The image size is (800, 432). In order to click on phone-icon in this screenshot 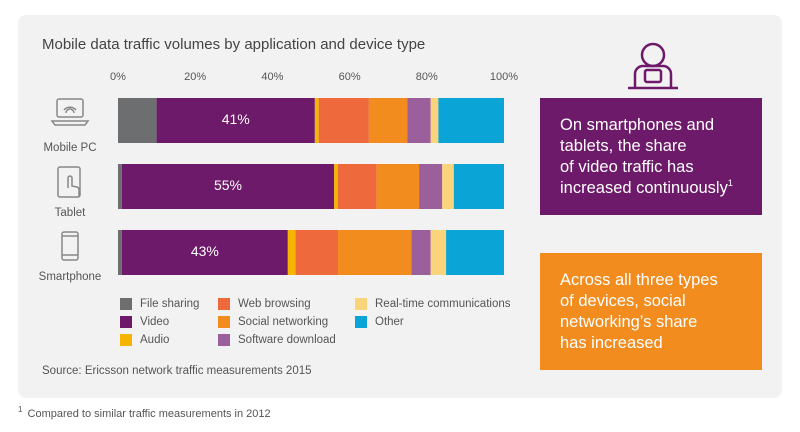, I will do `click(70, 246)`.